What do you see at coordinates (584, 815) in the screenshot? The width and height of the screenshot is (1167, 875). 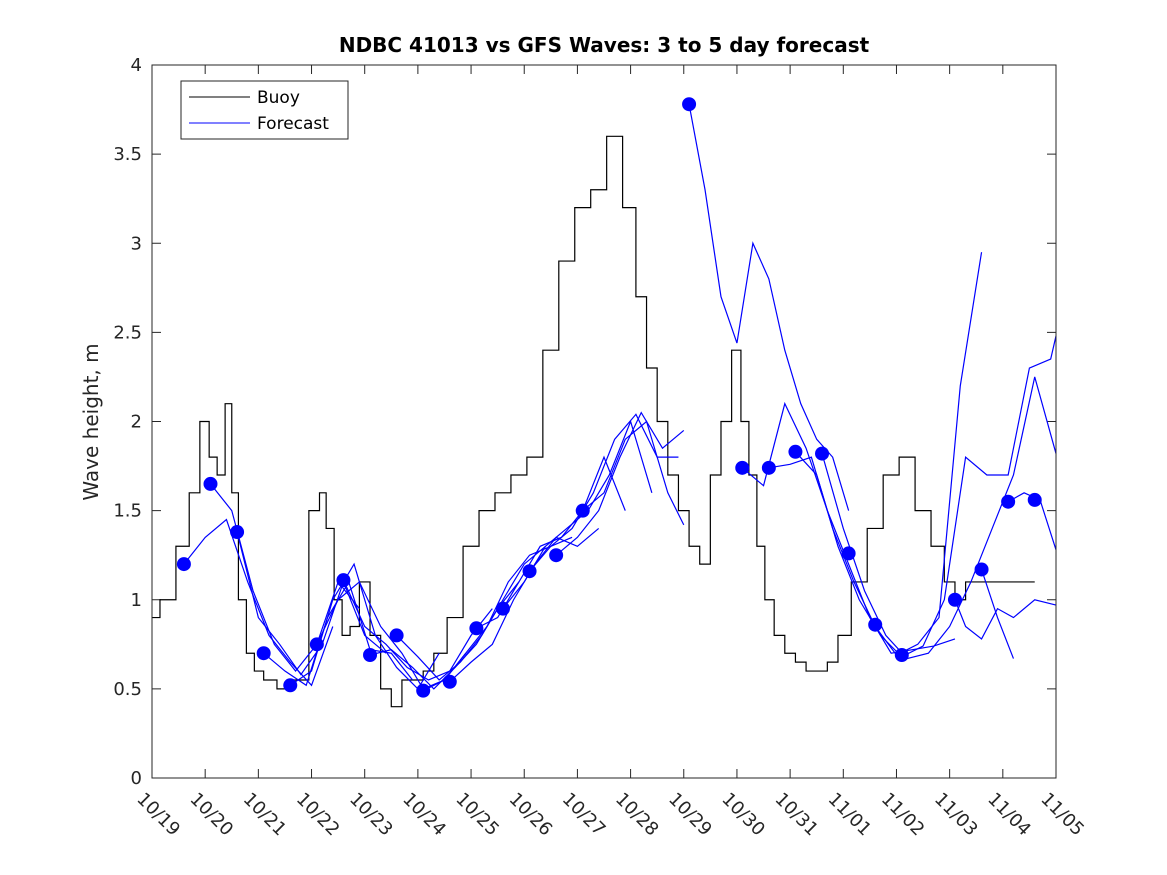 I see `x-tick-label: 10/27` at bounding box center [584, 815].